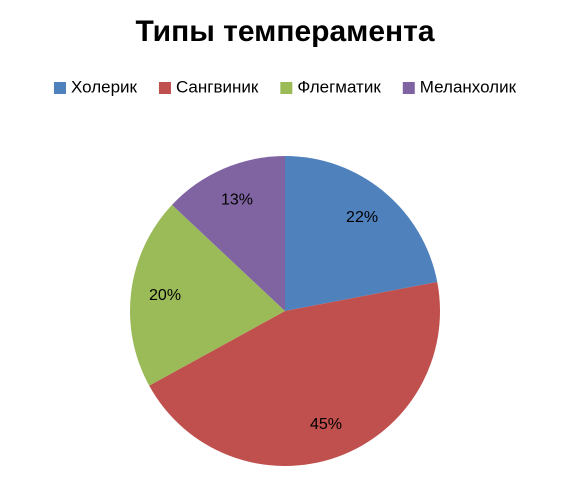 The image size is (572, 486). What do you see at coordinates (237, 199) in the screenshot?
I see `slice-label: 13%` at bounding box center [237, 199].